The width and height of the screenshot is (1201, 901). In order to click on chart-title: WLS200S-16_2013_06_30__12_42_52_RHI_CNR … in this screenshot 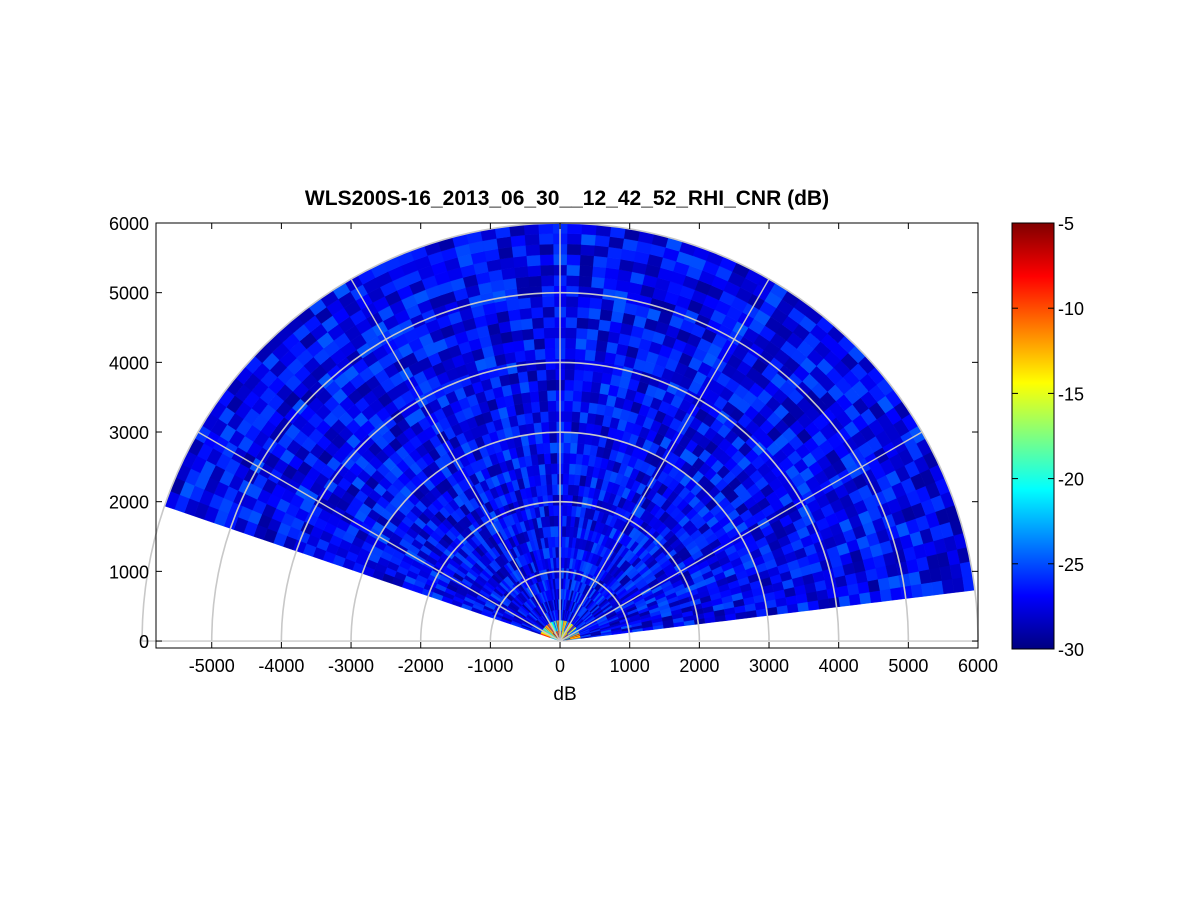, I will do `click(567, 198)`.